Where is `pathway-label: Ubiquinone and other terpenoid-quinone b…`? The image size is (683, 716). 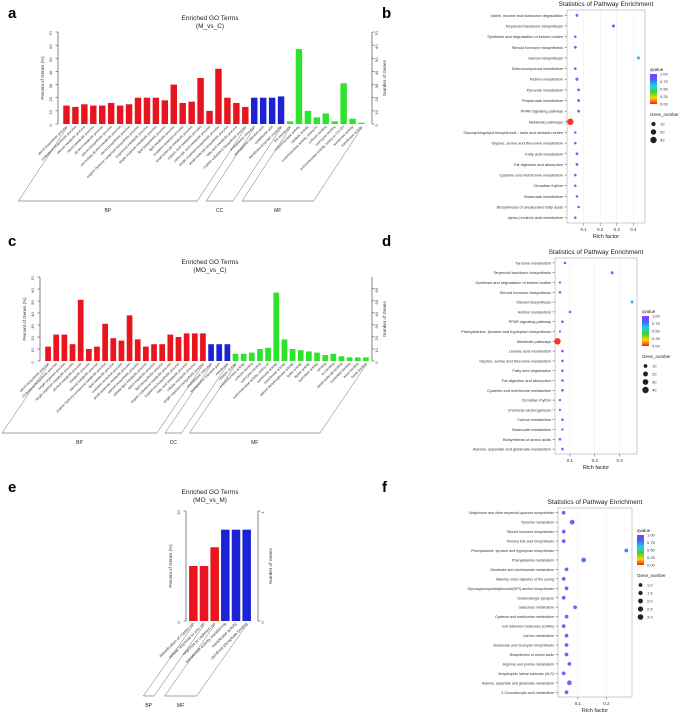
pathway-label: Ubiquinone and other terpenoid-quinone b… is located at coordinates (511, 513).